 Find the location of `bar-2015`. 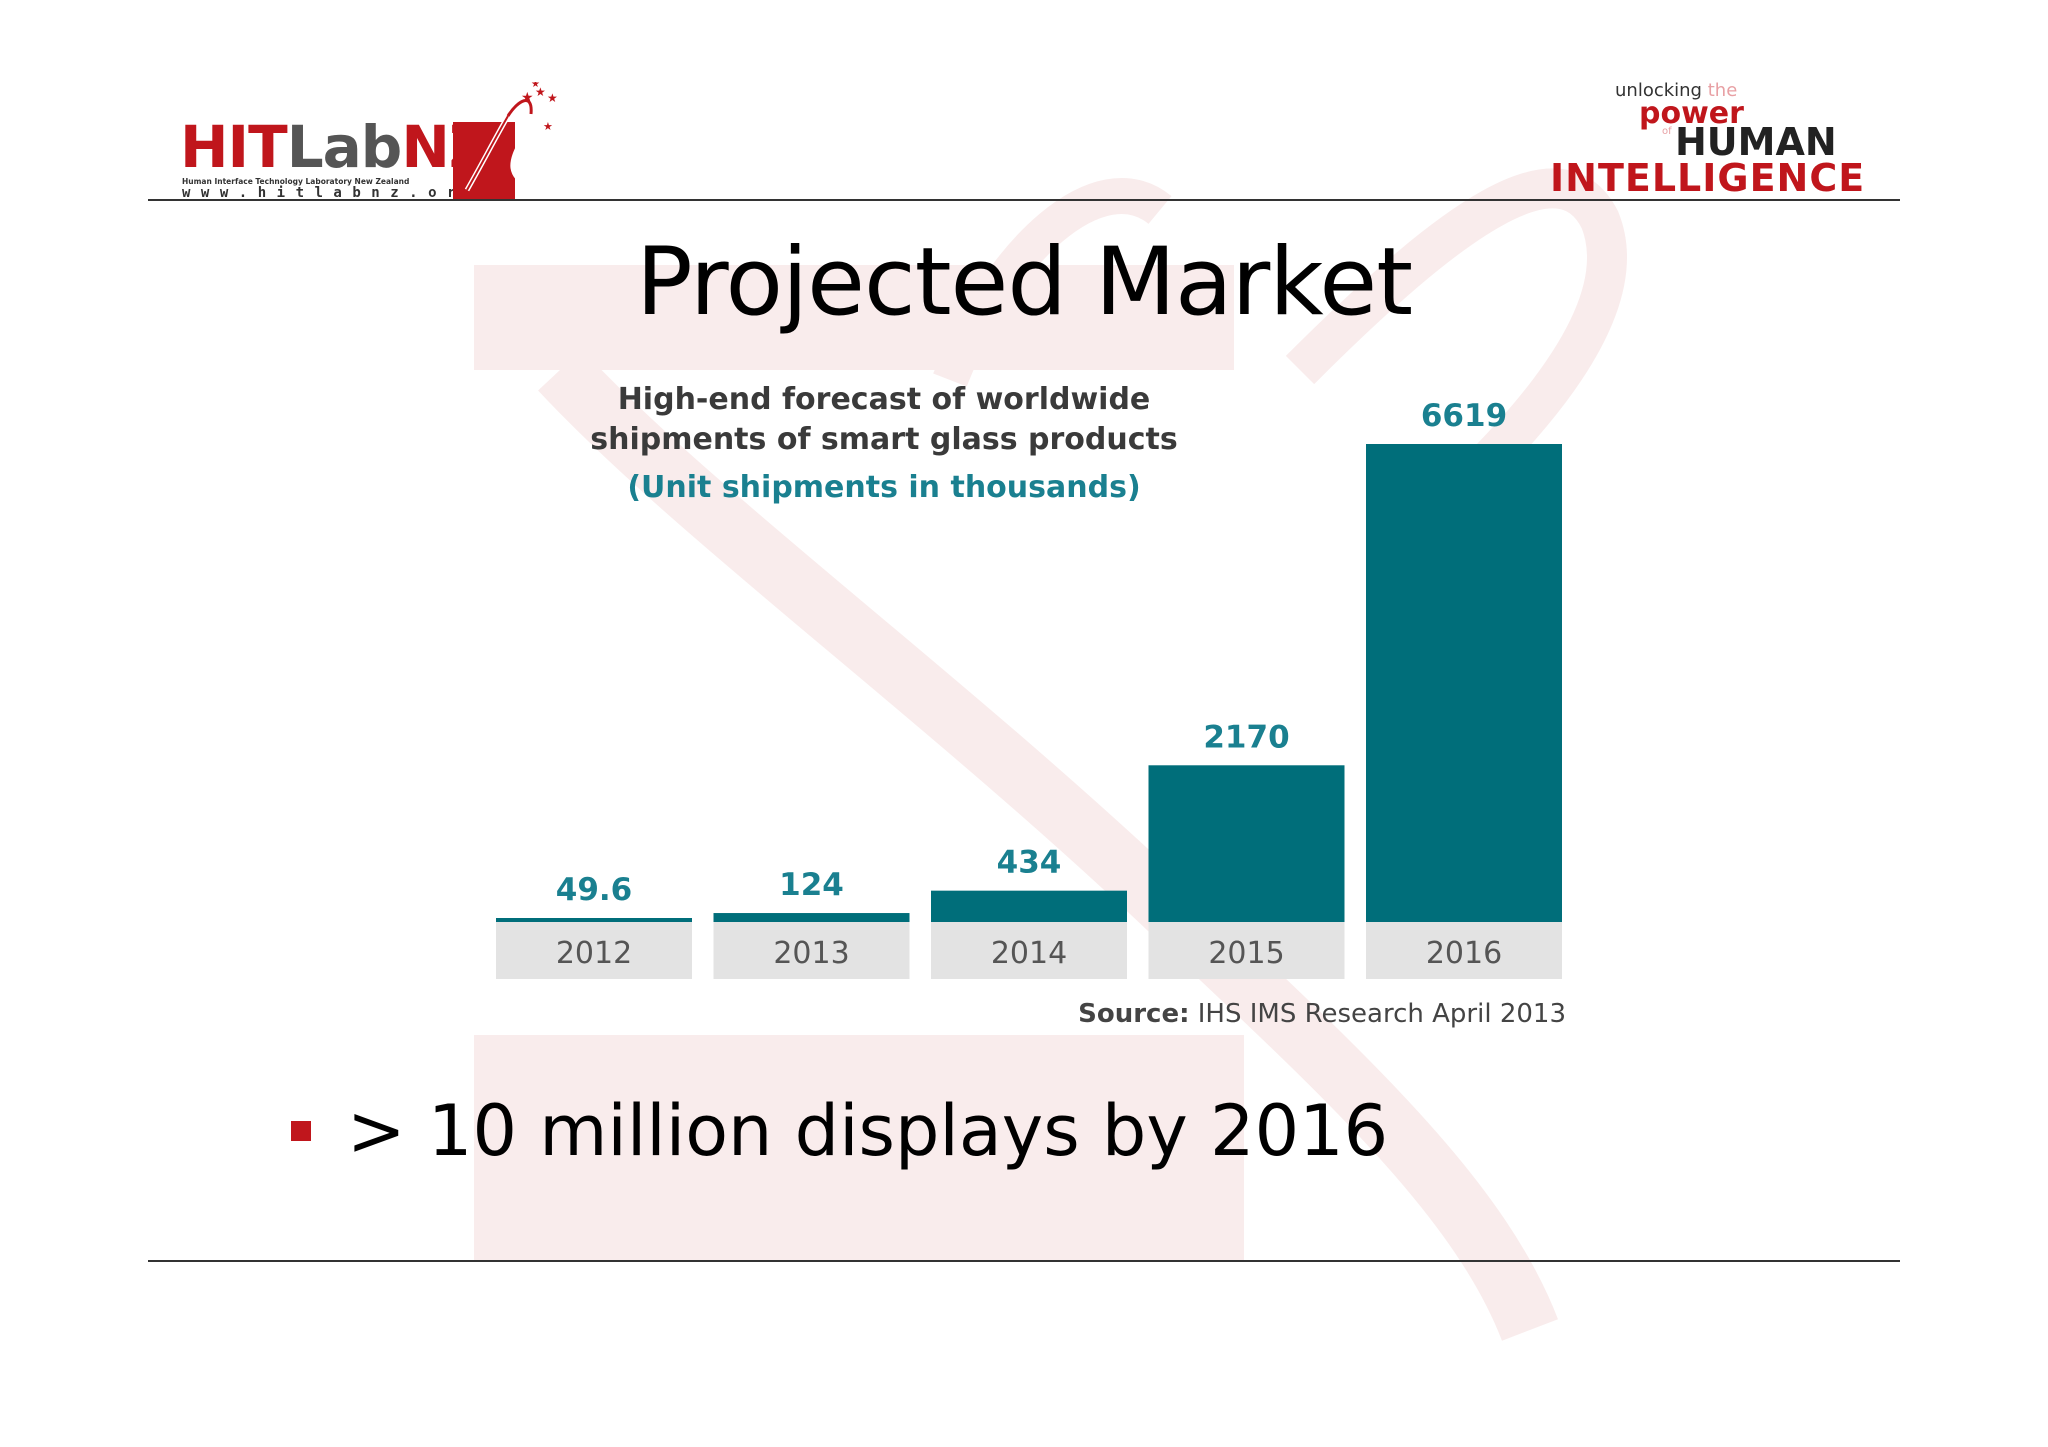

bar-2015 is located at coordinates (1246, 843).